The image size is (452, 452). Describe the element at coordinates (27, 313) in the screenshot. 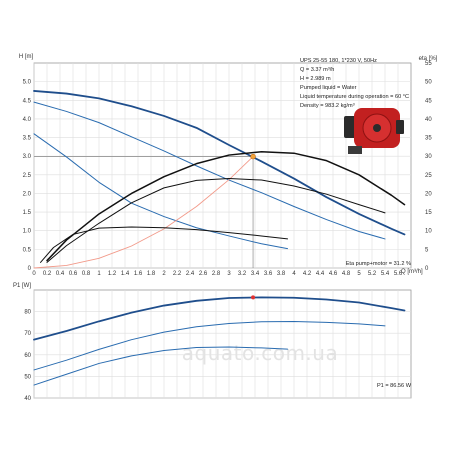

I see `p1-tick-label: 80` at that location.